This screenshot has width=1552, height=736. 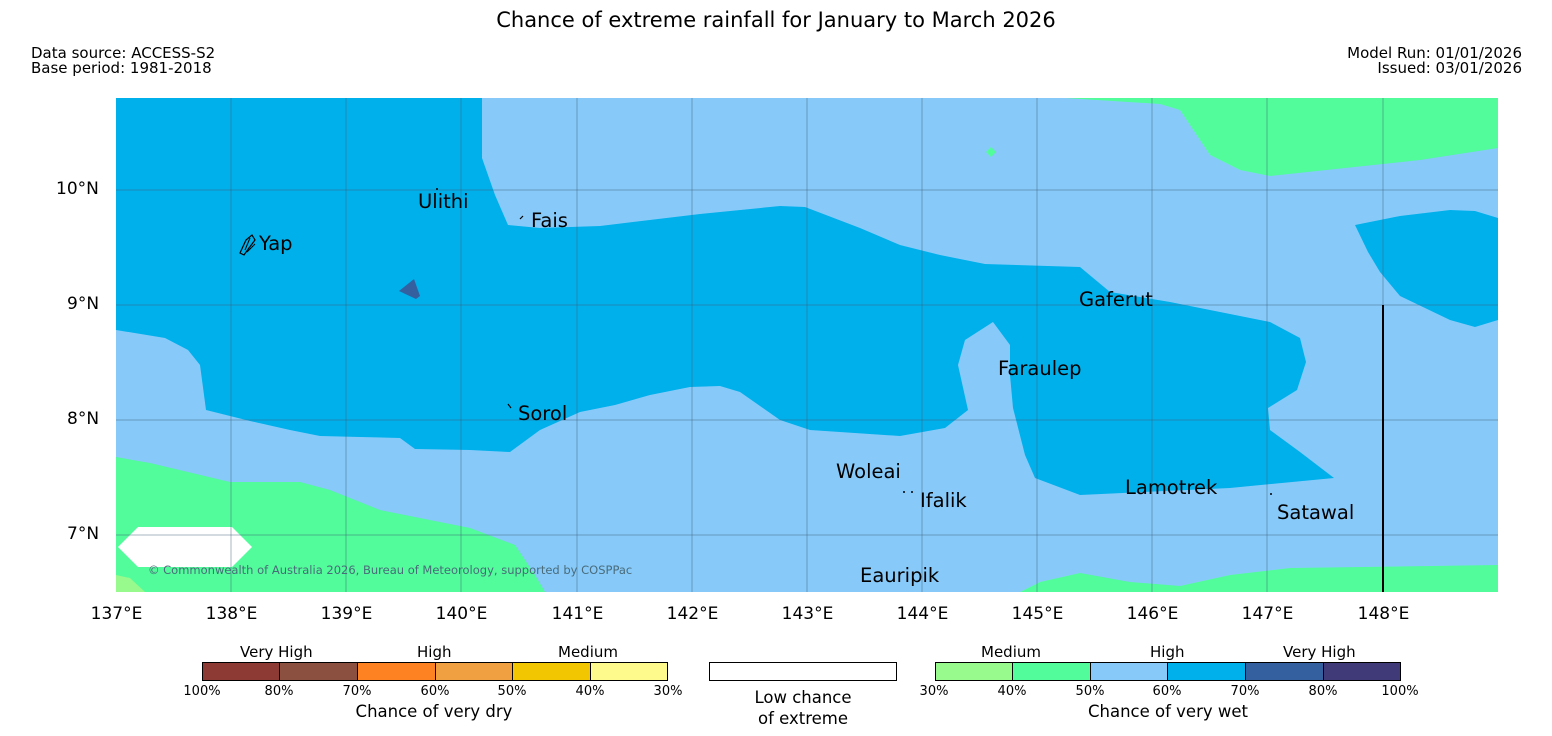 I want to click on lon-label-148e: 148°E, so click(x=1383, y=614).